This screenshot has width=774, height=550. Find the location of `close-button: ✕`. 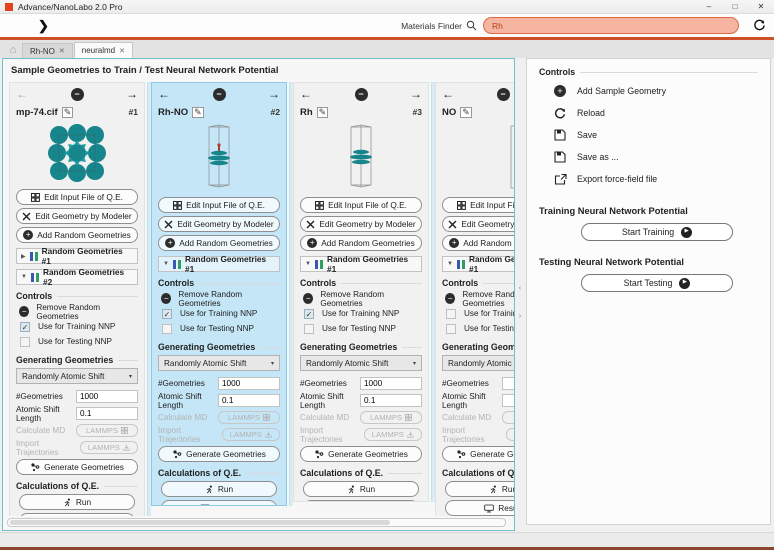

close-button: ✕ is located at coordinates (761, 6).